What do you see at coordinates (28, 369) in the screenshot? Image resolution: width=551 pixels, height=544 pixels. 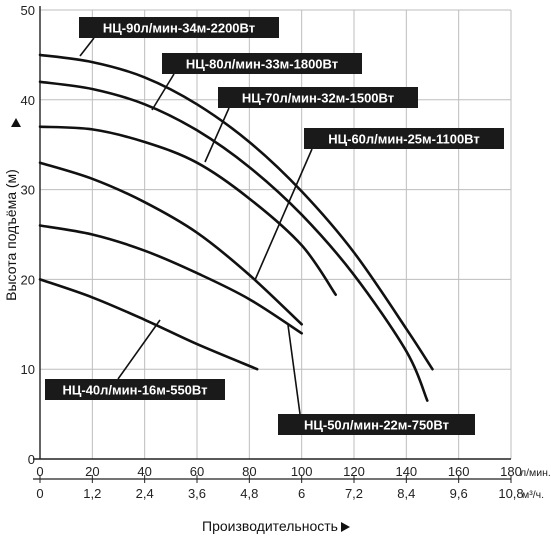 I see `y-tick-label: 10` at bounding box center [28, 369].